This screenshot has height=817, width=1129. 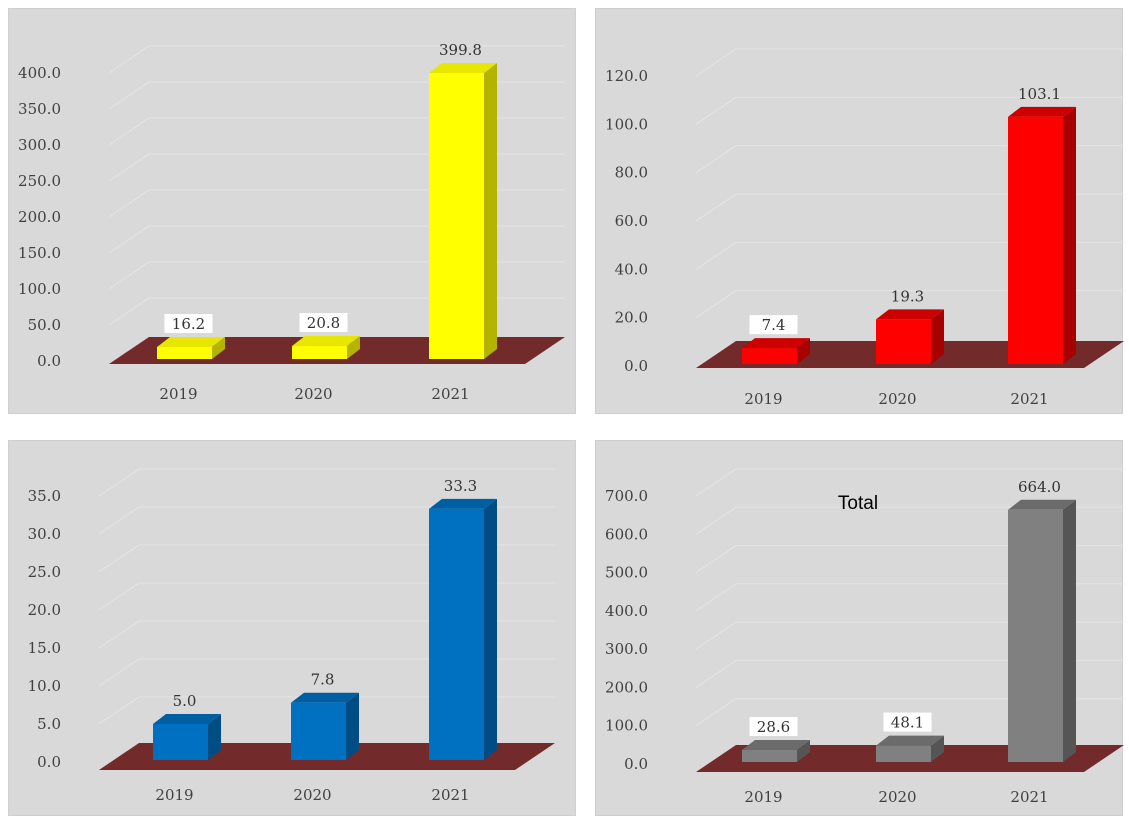 What do you see at coordinates (44, 686) in the screenshot?
I see `chart-3-y-tick-label: 10.0` at bounding box center [44, 686].